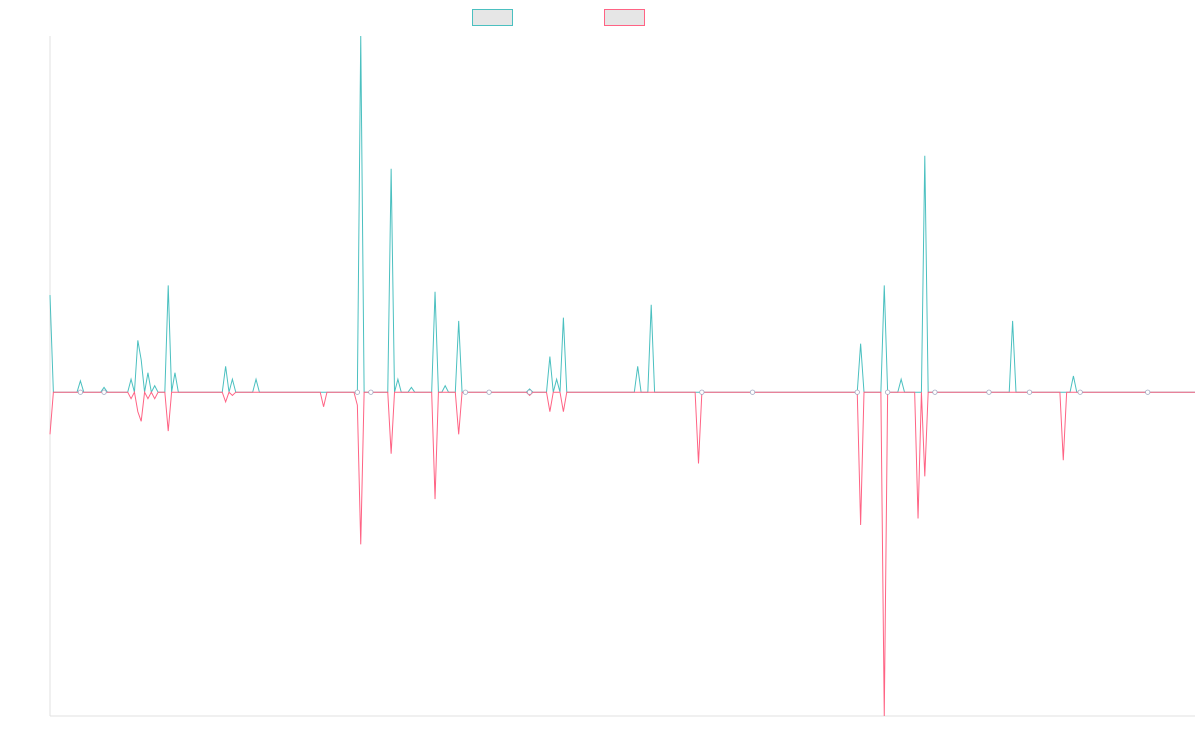  I want to click on legend, so click(558, 17).